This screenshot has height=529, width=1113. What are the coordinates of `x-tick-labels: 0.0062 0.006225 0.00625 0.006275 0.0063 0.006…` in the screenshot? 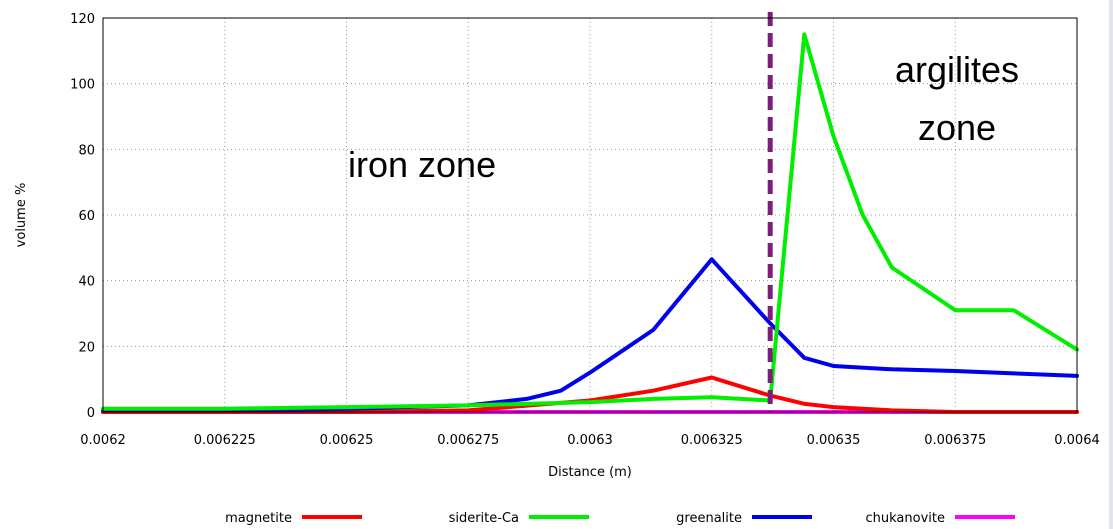 It's located at (590, 440).